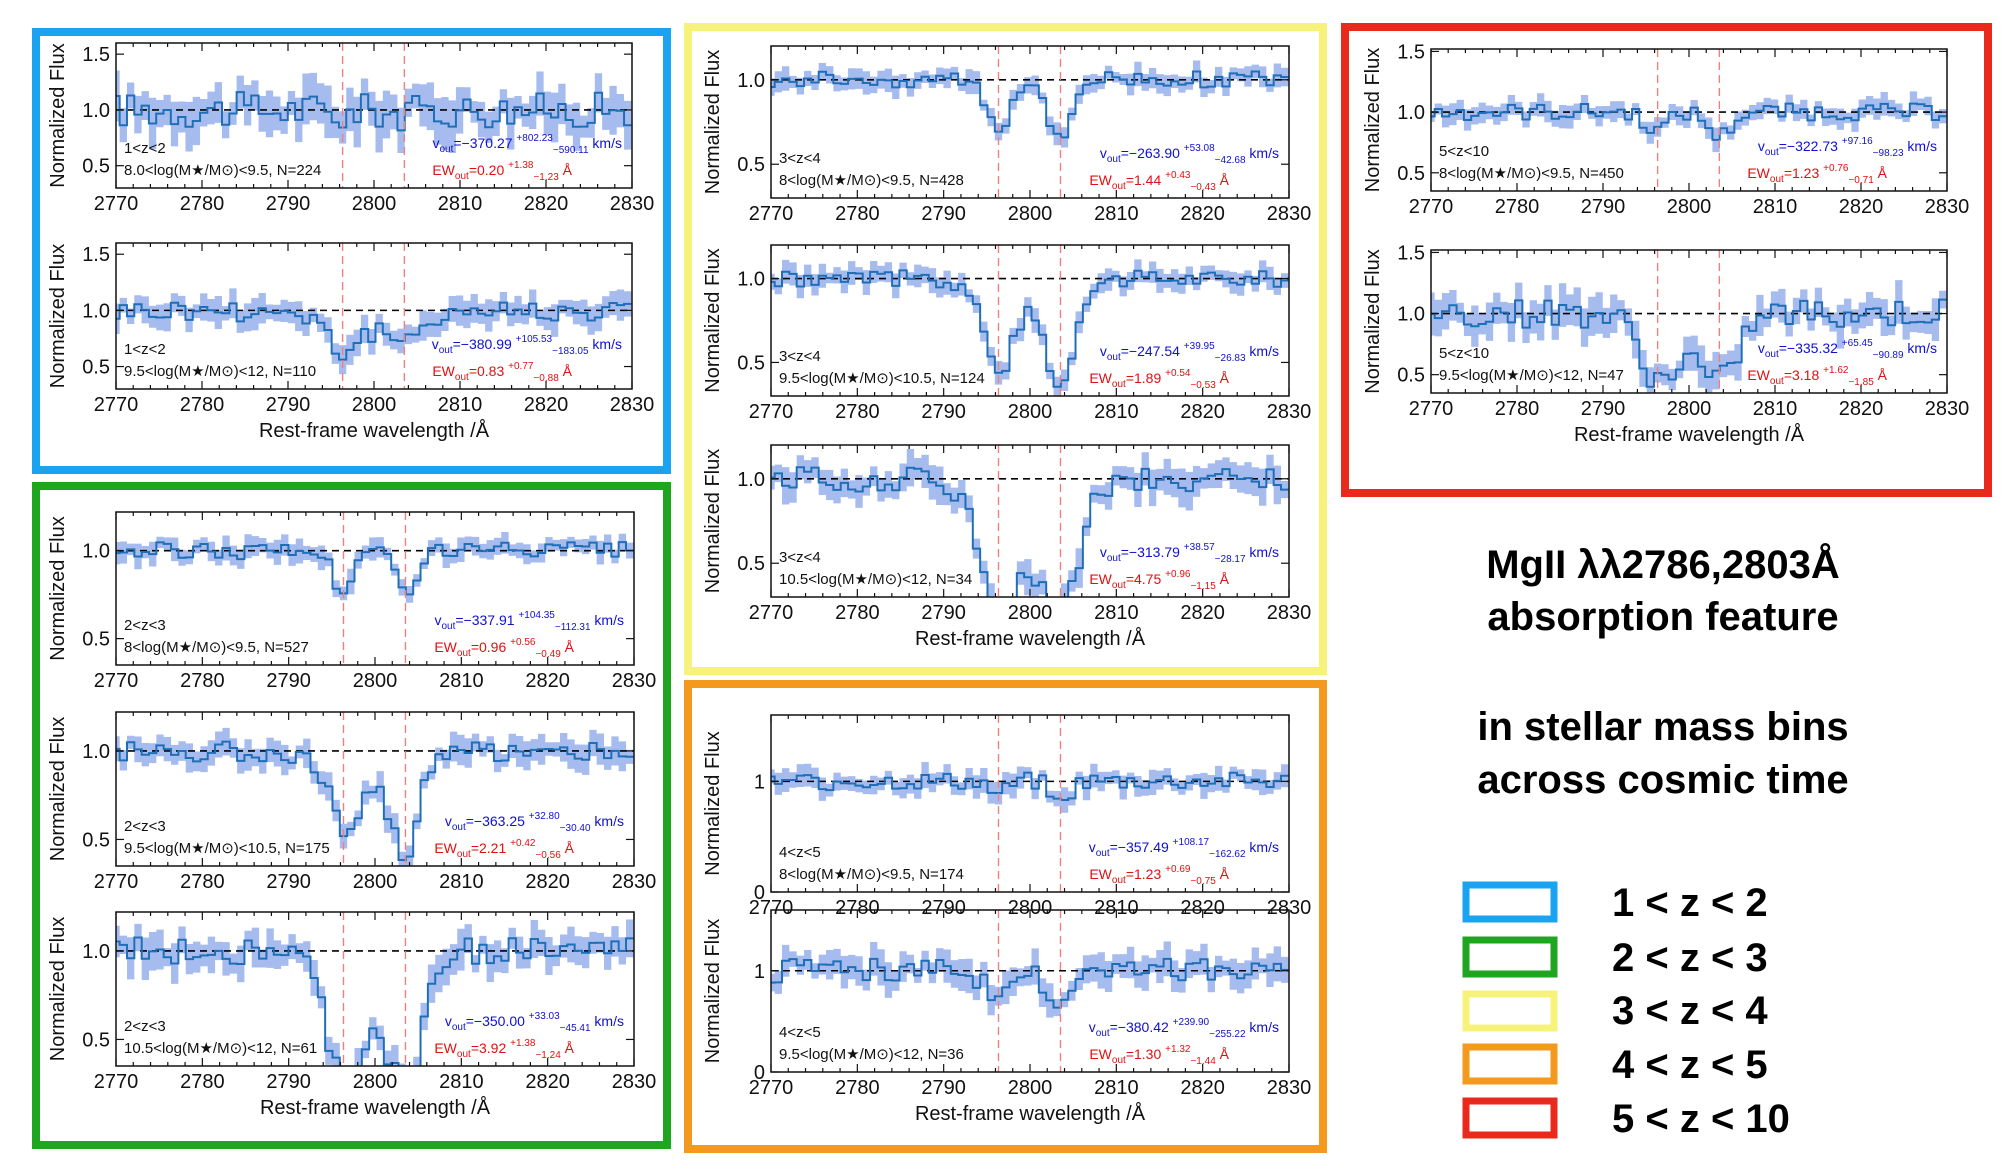 Image resolution: width=2008 pixels, height=1170 pixels. I want to click on y-tick-label: 1.5, so click(96, 255).